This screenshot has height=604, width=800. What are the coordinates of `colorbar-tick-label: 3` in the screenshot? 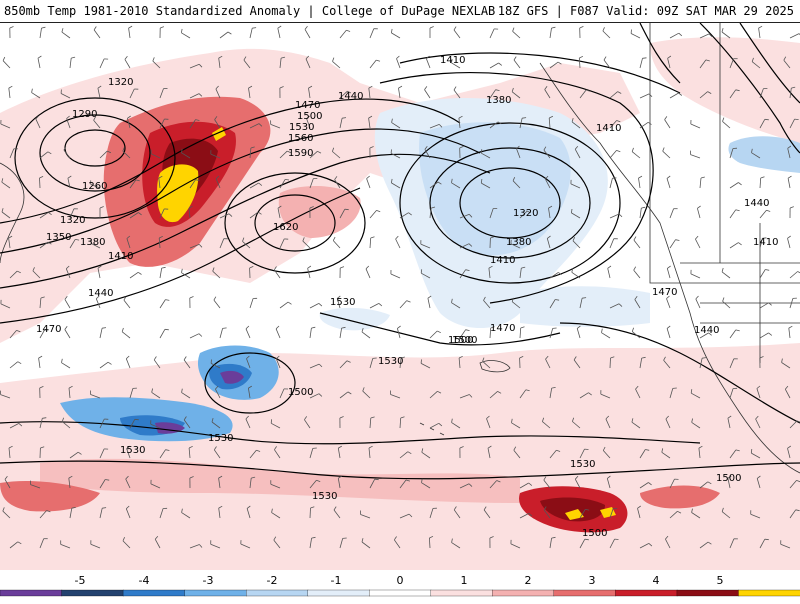 It's located at (592, 580).